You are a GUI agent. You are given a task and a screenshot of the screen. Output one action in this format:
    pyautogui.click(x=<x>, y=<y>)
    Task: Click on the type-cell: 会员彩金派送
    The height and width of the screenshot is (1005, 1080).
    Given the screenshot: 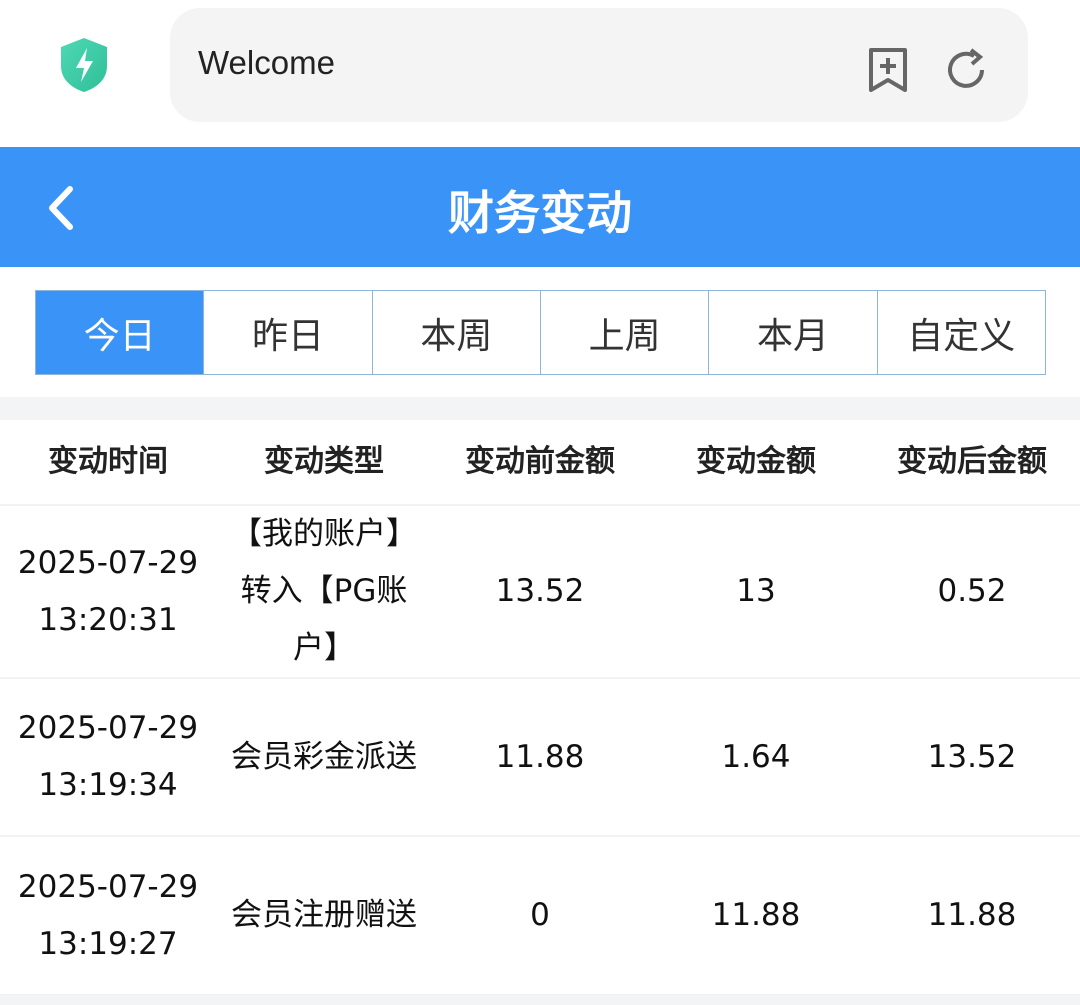 What is the action you would take?
    pyautogui.click(x=324, y=756)
    